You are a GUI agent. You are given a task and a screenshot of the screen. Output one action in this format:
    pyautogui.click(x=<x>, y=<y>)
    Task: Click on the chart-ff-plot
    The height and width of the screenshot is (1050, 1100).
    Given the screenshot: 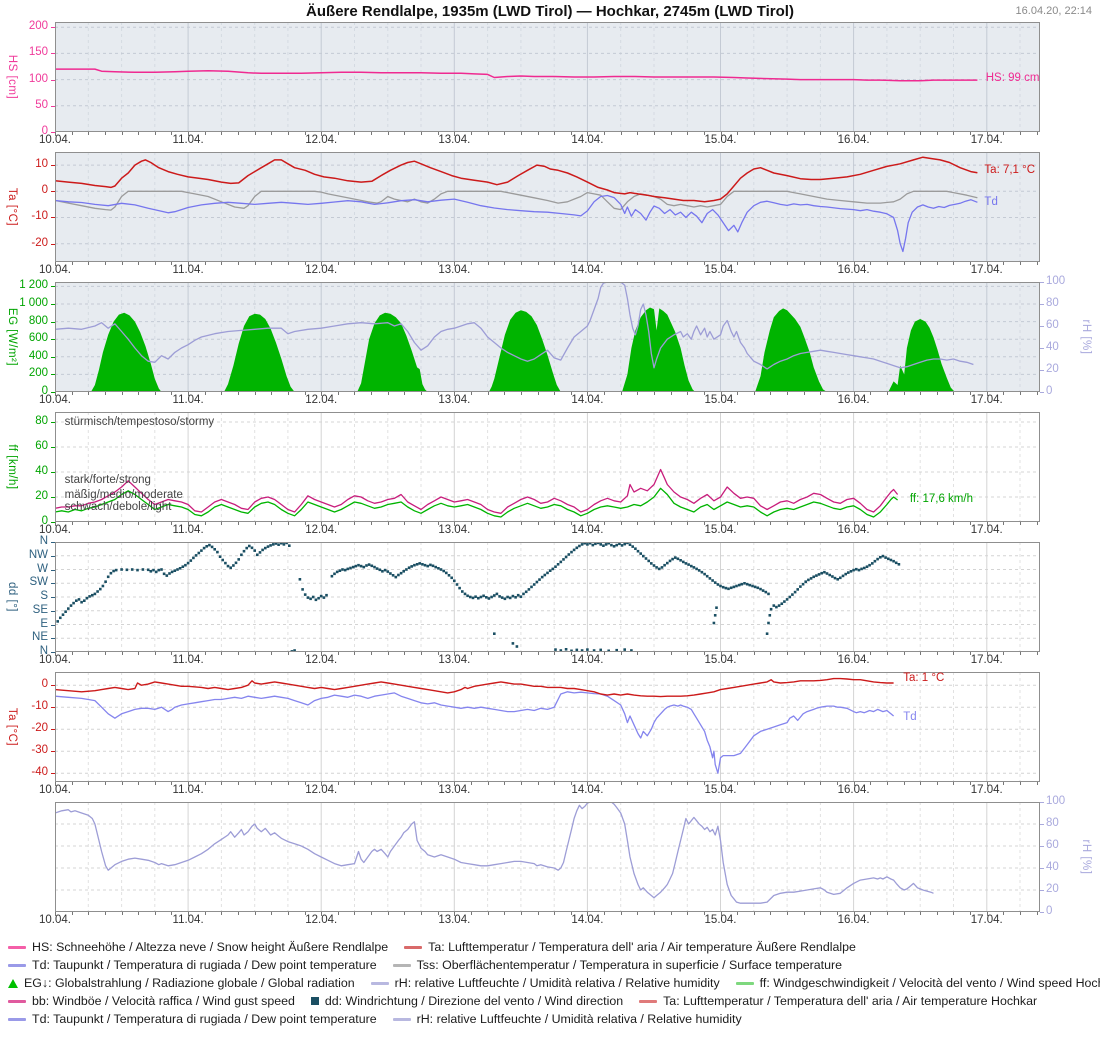 What is the action you would take?
    pyautogui.click(x=547, y=467)
    